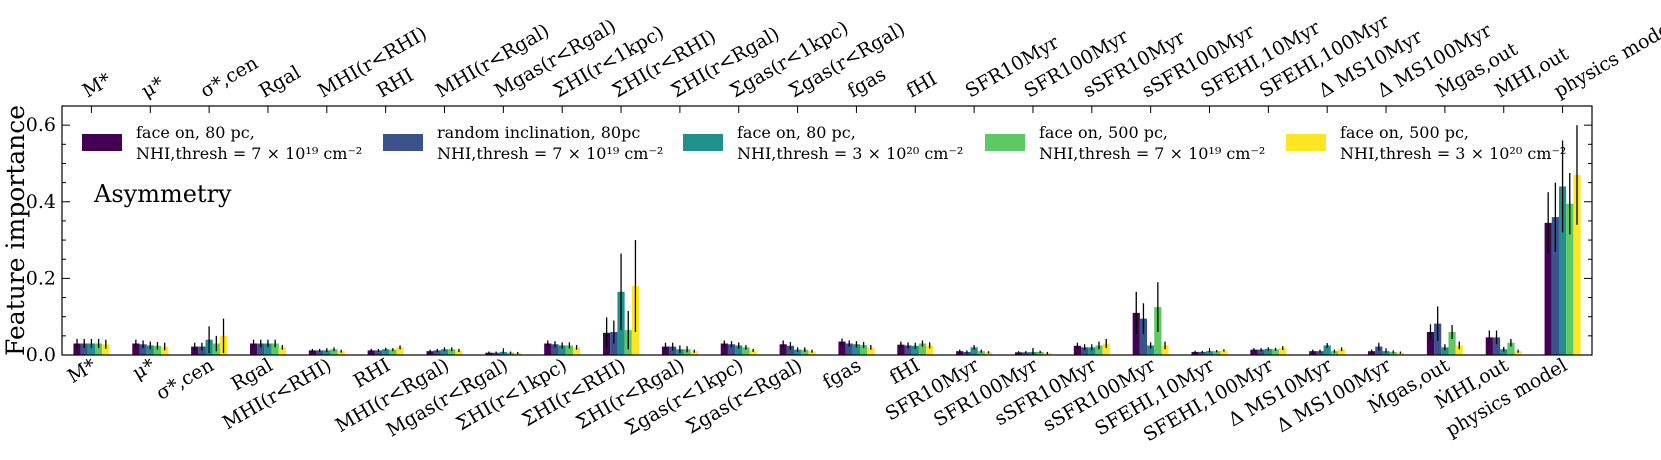 The image size is (1661, 460). I want to click on x-tick-label: fHI, so click(905, 371).